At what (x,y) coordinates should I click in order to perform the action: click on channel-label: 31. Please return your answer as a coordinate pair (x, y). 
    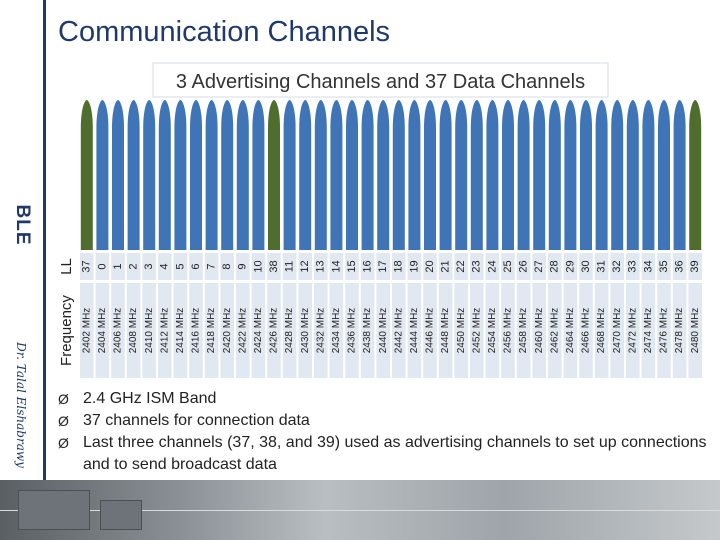
    Looking at the image, I should click on (602, 266).